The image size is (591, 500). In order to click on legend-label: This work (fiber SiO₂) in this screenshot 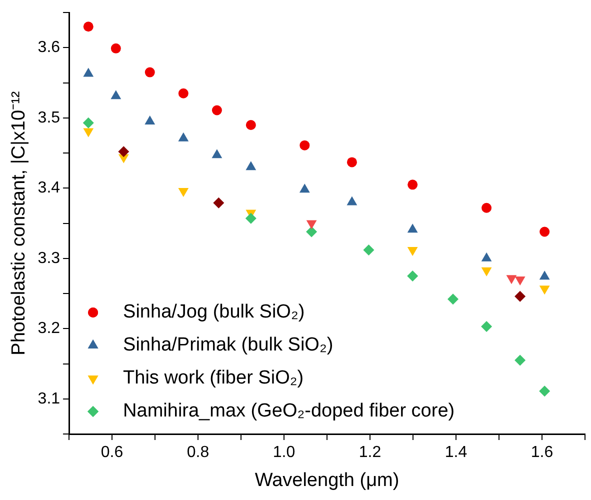, I will do `click(213, 378)`.